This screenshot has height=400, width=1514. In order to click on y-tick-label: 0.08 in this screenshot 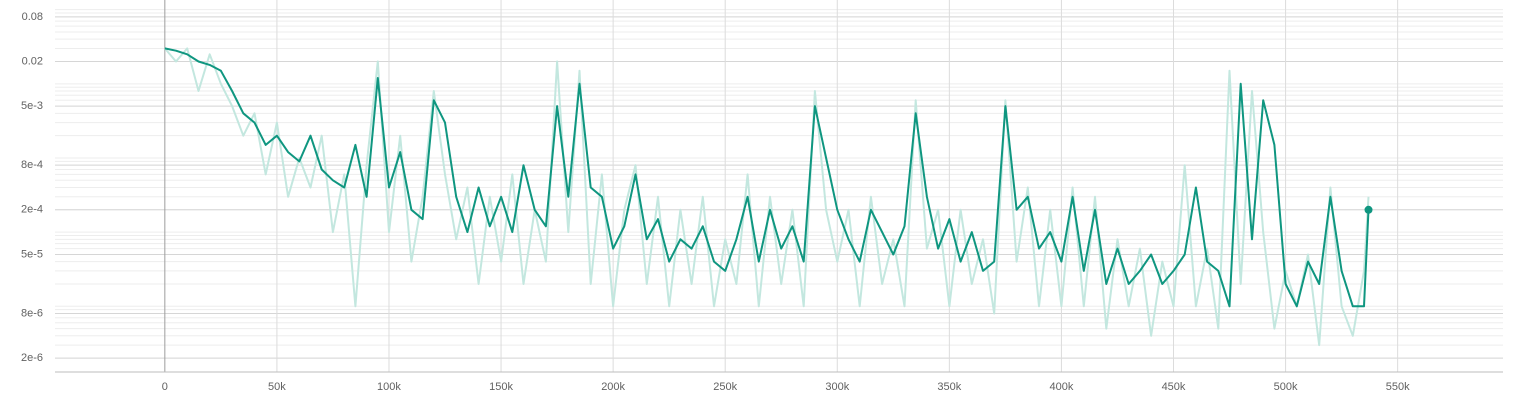, I will do `click(32, 17)`.